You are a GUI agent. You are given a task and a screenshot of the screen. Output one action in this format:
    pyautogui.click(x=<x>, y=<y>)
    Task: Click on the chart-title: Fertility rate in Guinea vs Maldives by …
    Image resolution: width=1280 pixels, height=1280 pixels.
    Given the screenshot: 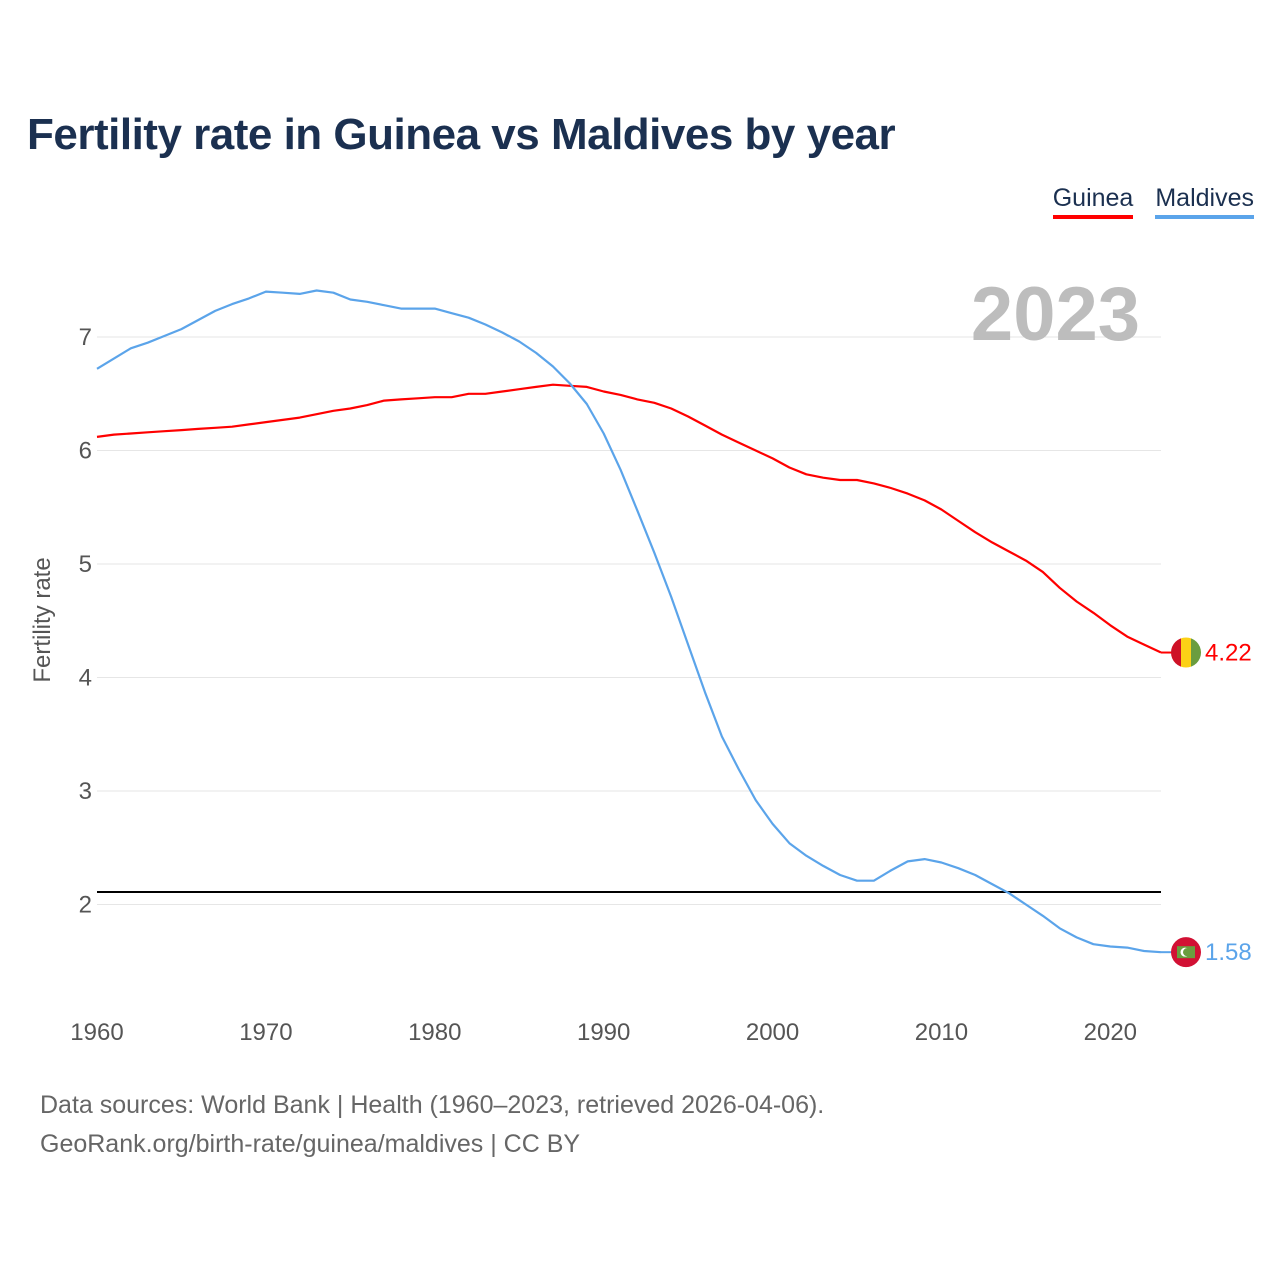 What is the action you would take?
    pyautogui.click(x=461, y=134)
    